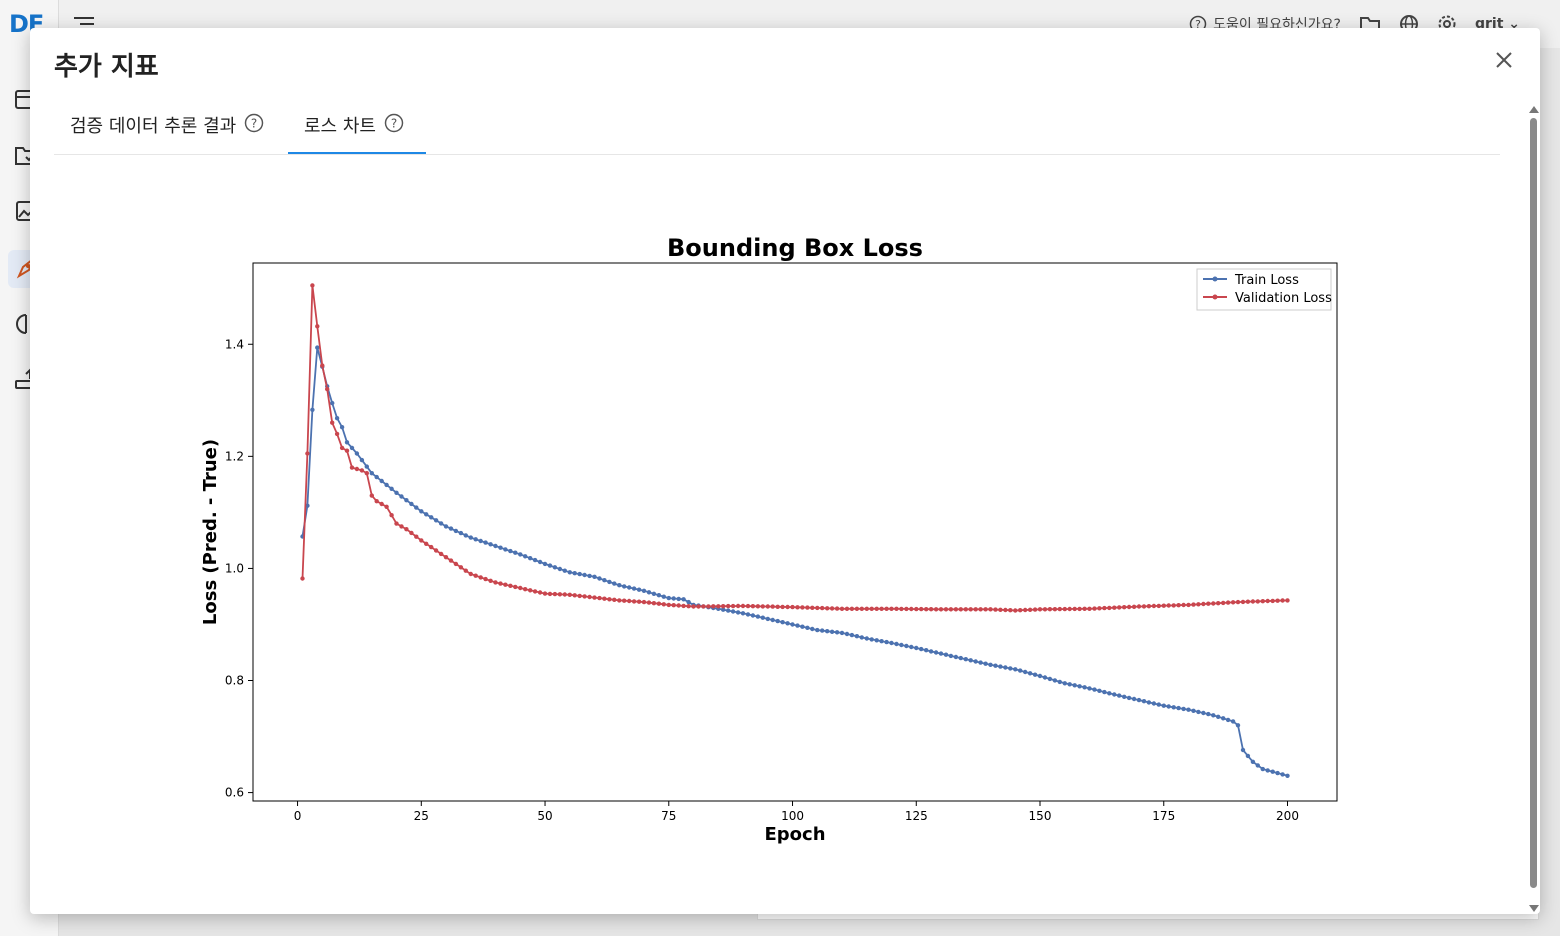  What do you see at coordinates (1534, 908) in the screenshot?
I see `scroll-down-arrow` at bounding box center [1534, 908].